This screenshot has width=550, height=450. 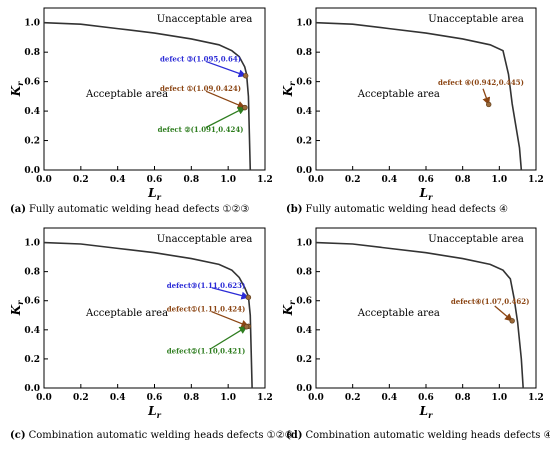 I want to click on defect-label: defect②(1.10,0.421), so click(x=206, y=351).